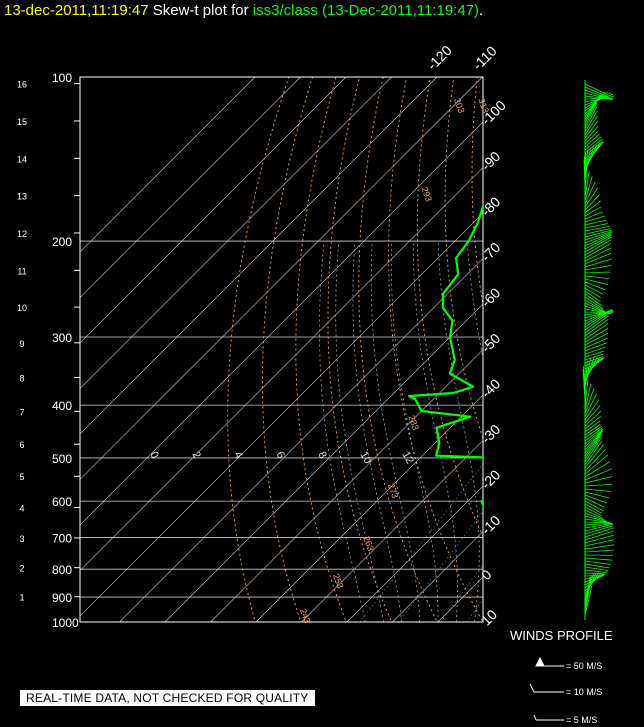  Describe the element at coordinates (393, 491) in the screenshot. I see `dry-adiabat-label: 273` at that location.